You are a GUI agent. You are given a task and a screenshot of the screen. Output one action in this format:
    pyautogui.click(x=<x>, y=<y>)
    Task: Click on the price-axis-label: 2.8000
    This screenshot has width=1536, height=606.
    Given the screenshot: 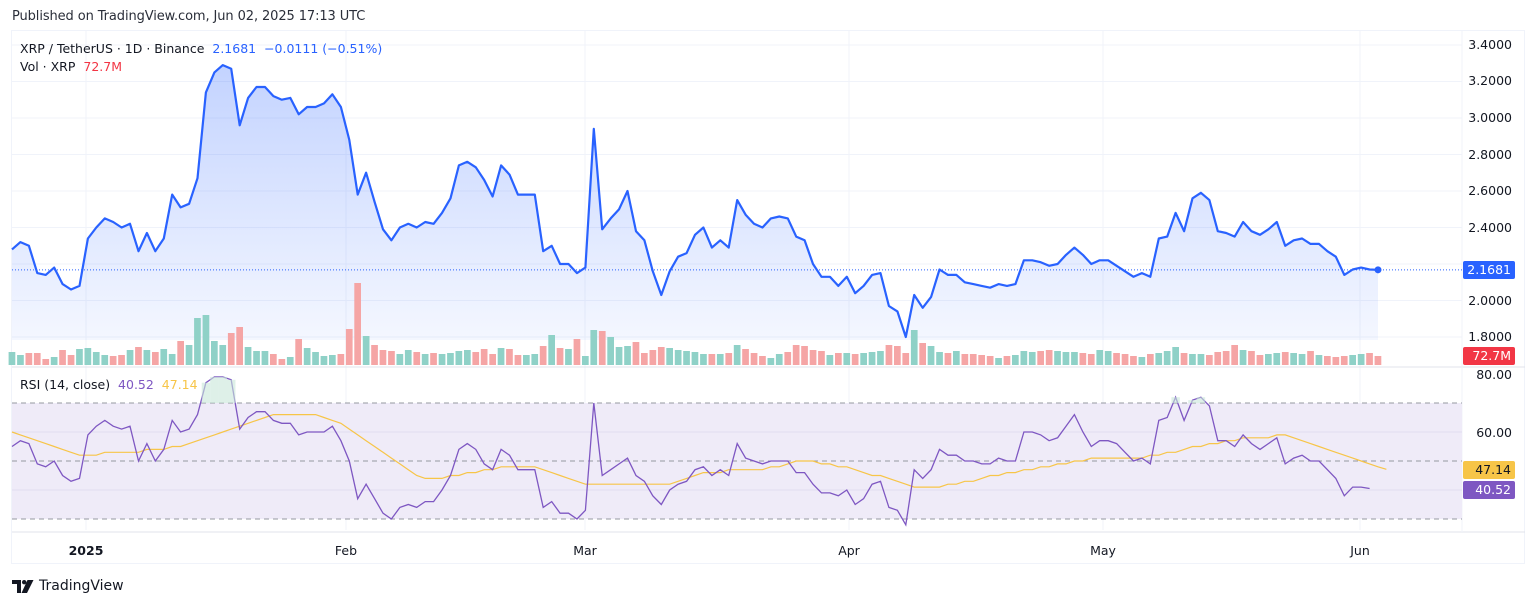 What is the action you would take?
    pyautogui.click(x=1490, y=154)
    